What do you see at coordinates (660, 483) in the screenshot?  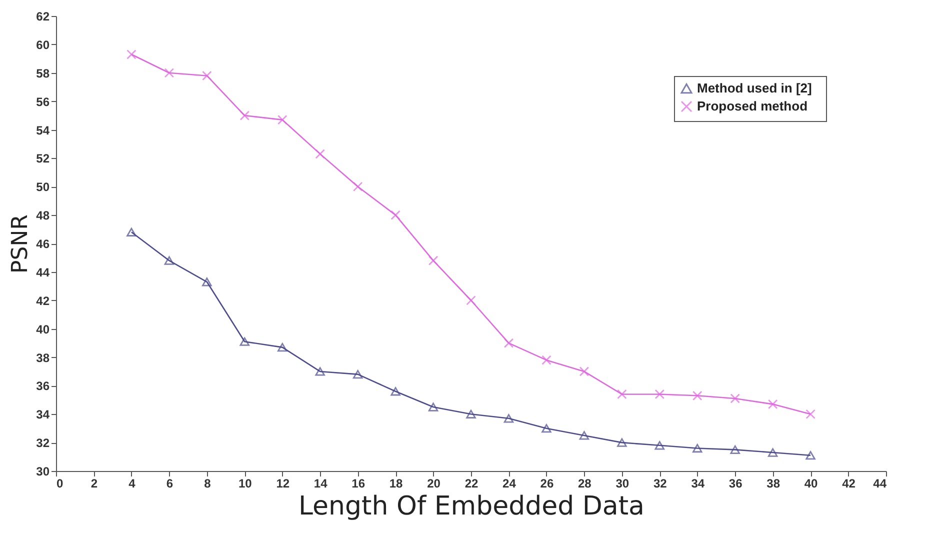 I see `x-tick-label: 32` at bounding box center [660, 483].